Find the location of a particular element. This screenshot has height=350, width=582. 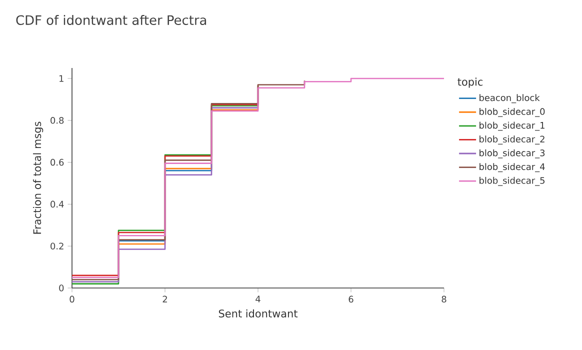

legend-label: blob_sidecar_3 is located at coordinates (512, 153).